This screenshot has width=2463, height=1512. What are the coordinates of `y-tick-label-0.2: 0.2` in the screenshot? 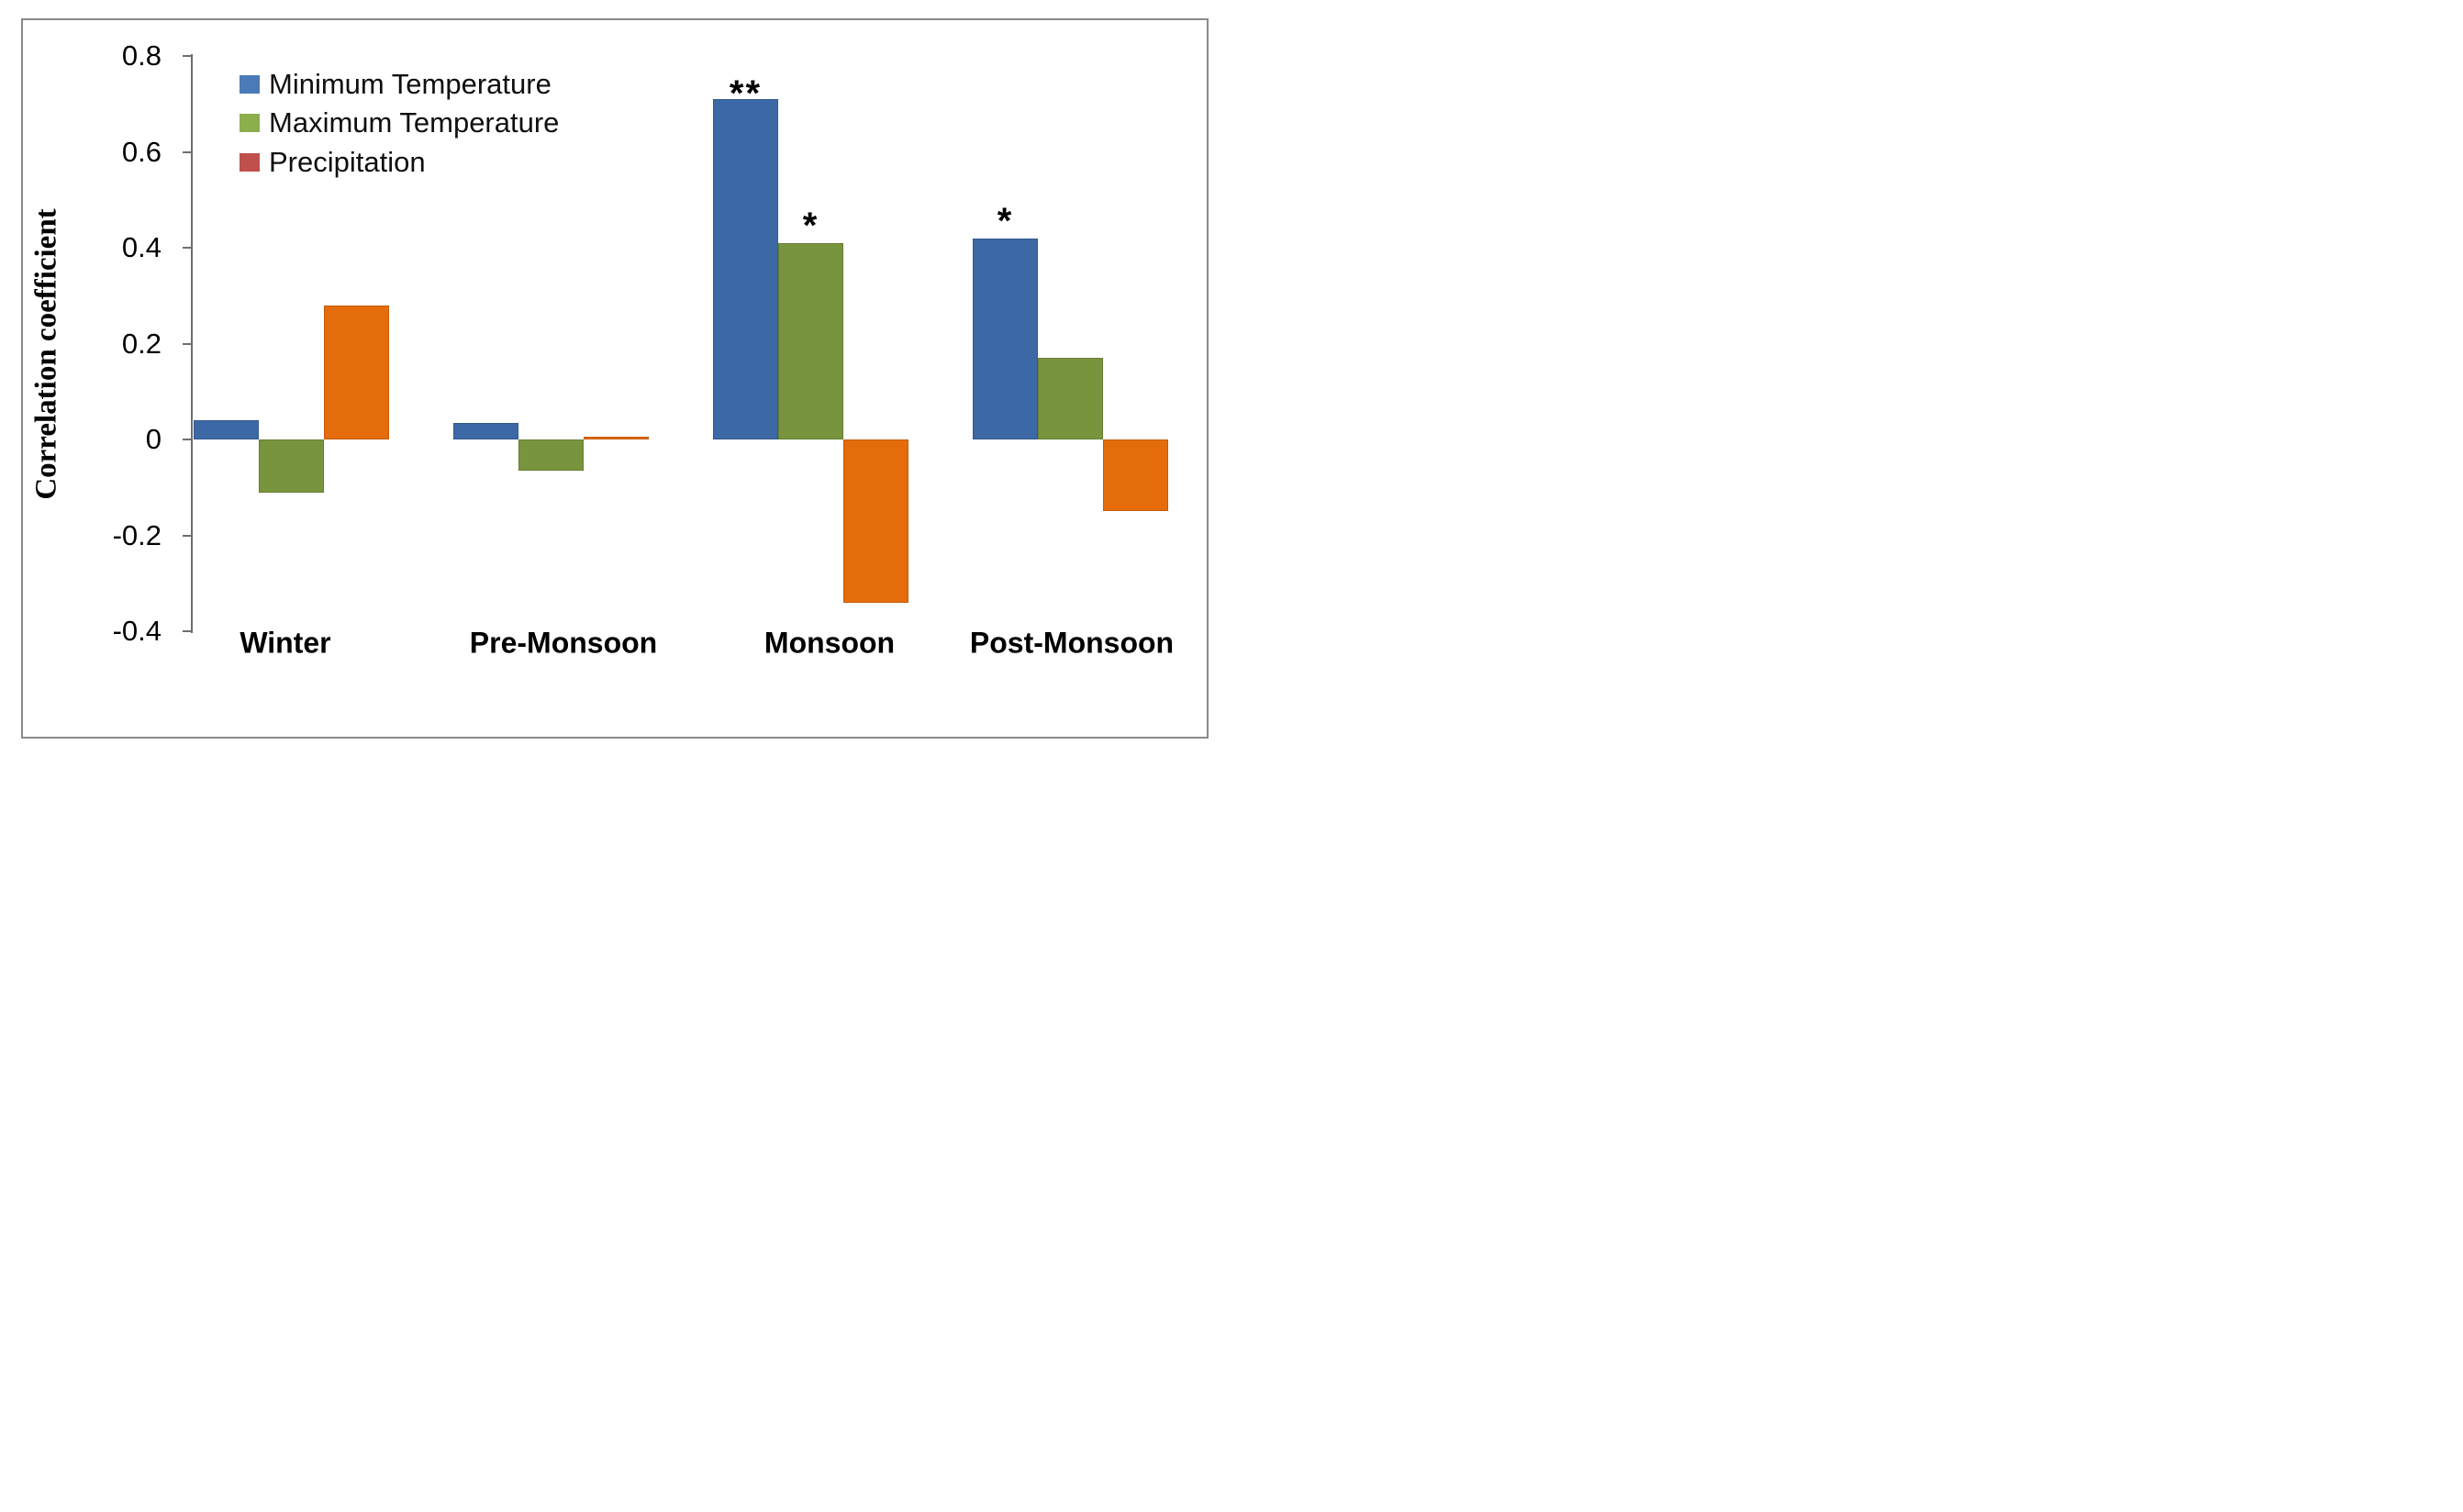 It's located at (141, 344).